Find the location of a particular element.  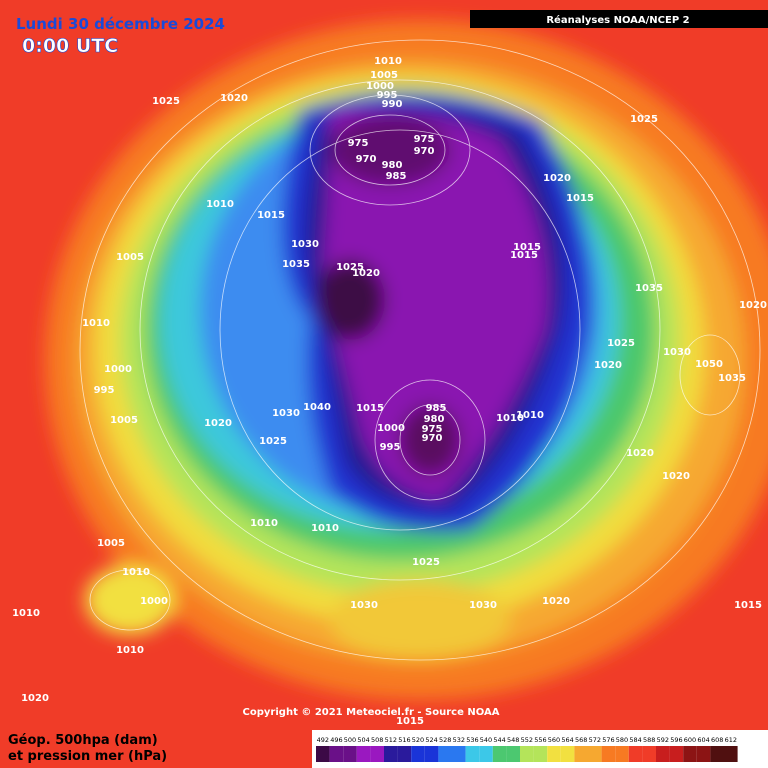

legend-label: 596 is located at coordinates (676, 740).